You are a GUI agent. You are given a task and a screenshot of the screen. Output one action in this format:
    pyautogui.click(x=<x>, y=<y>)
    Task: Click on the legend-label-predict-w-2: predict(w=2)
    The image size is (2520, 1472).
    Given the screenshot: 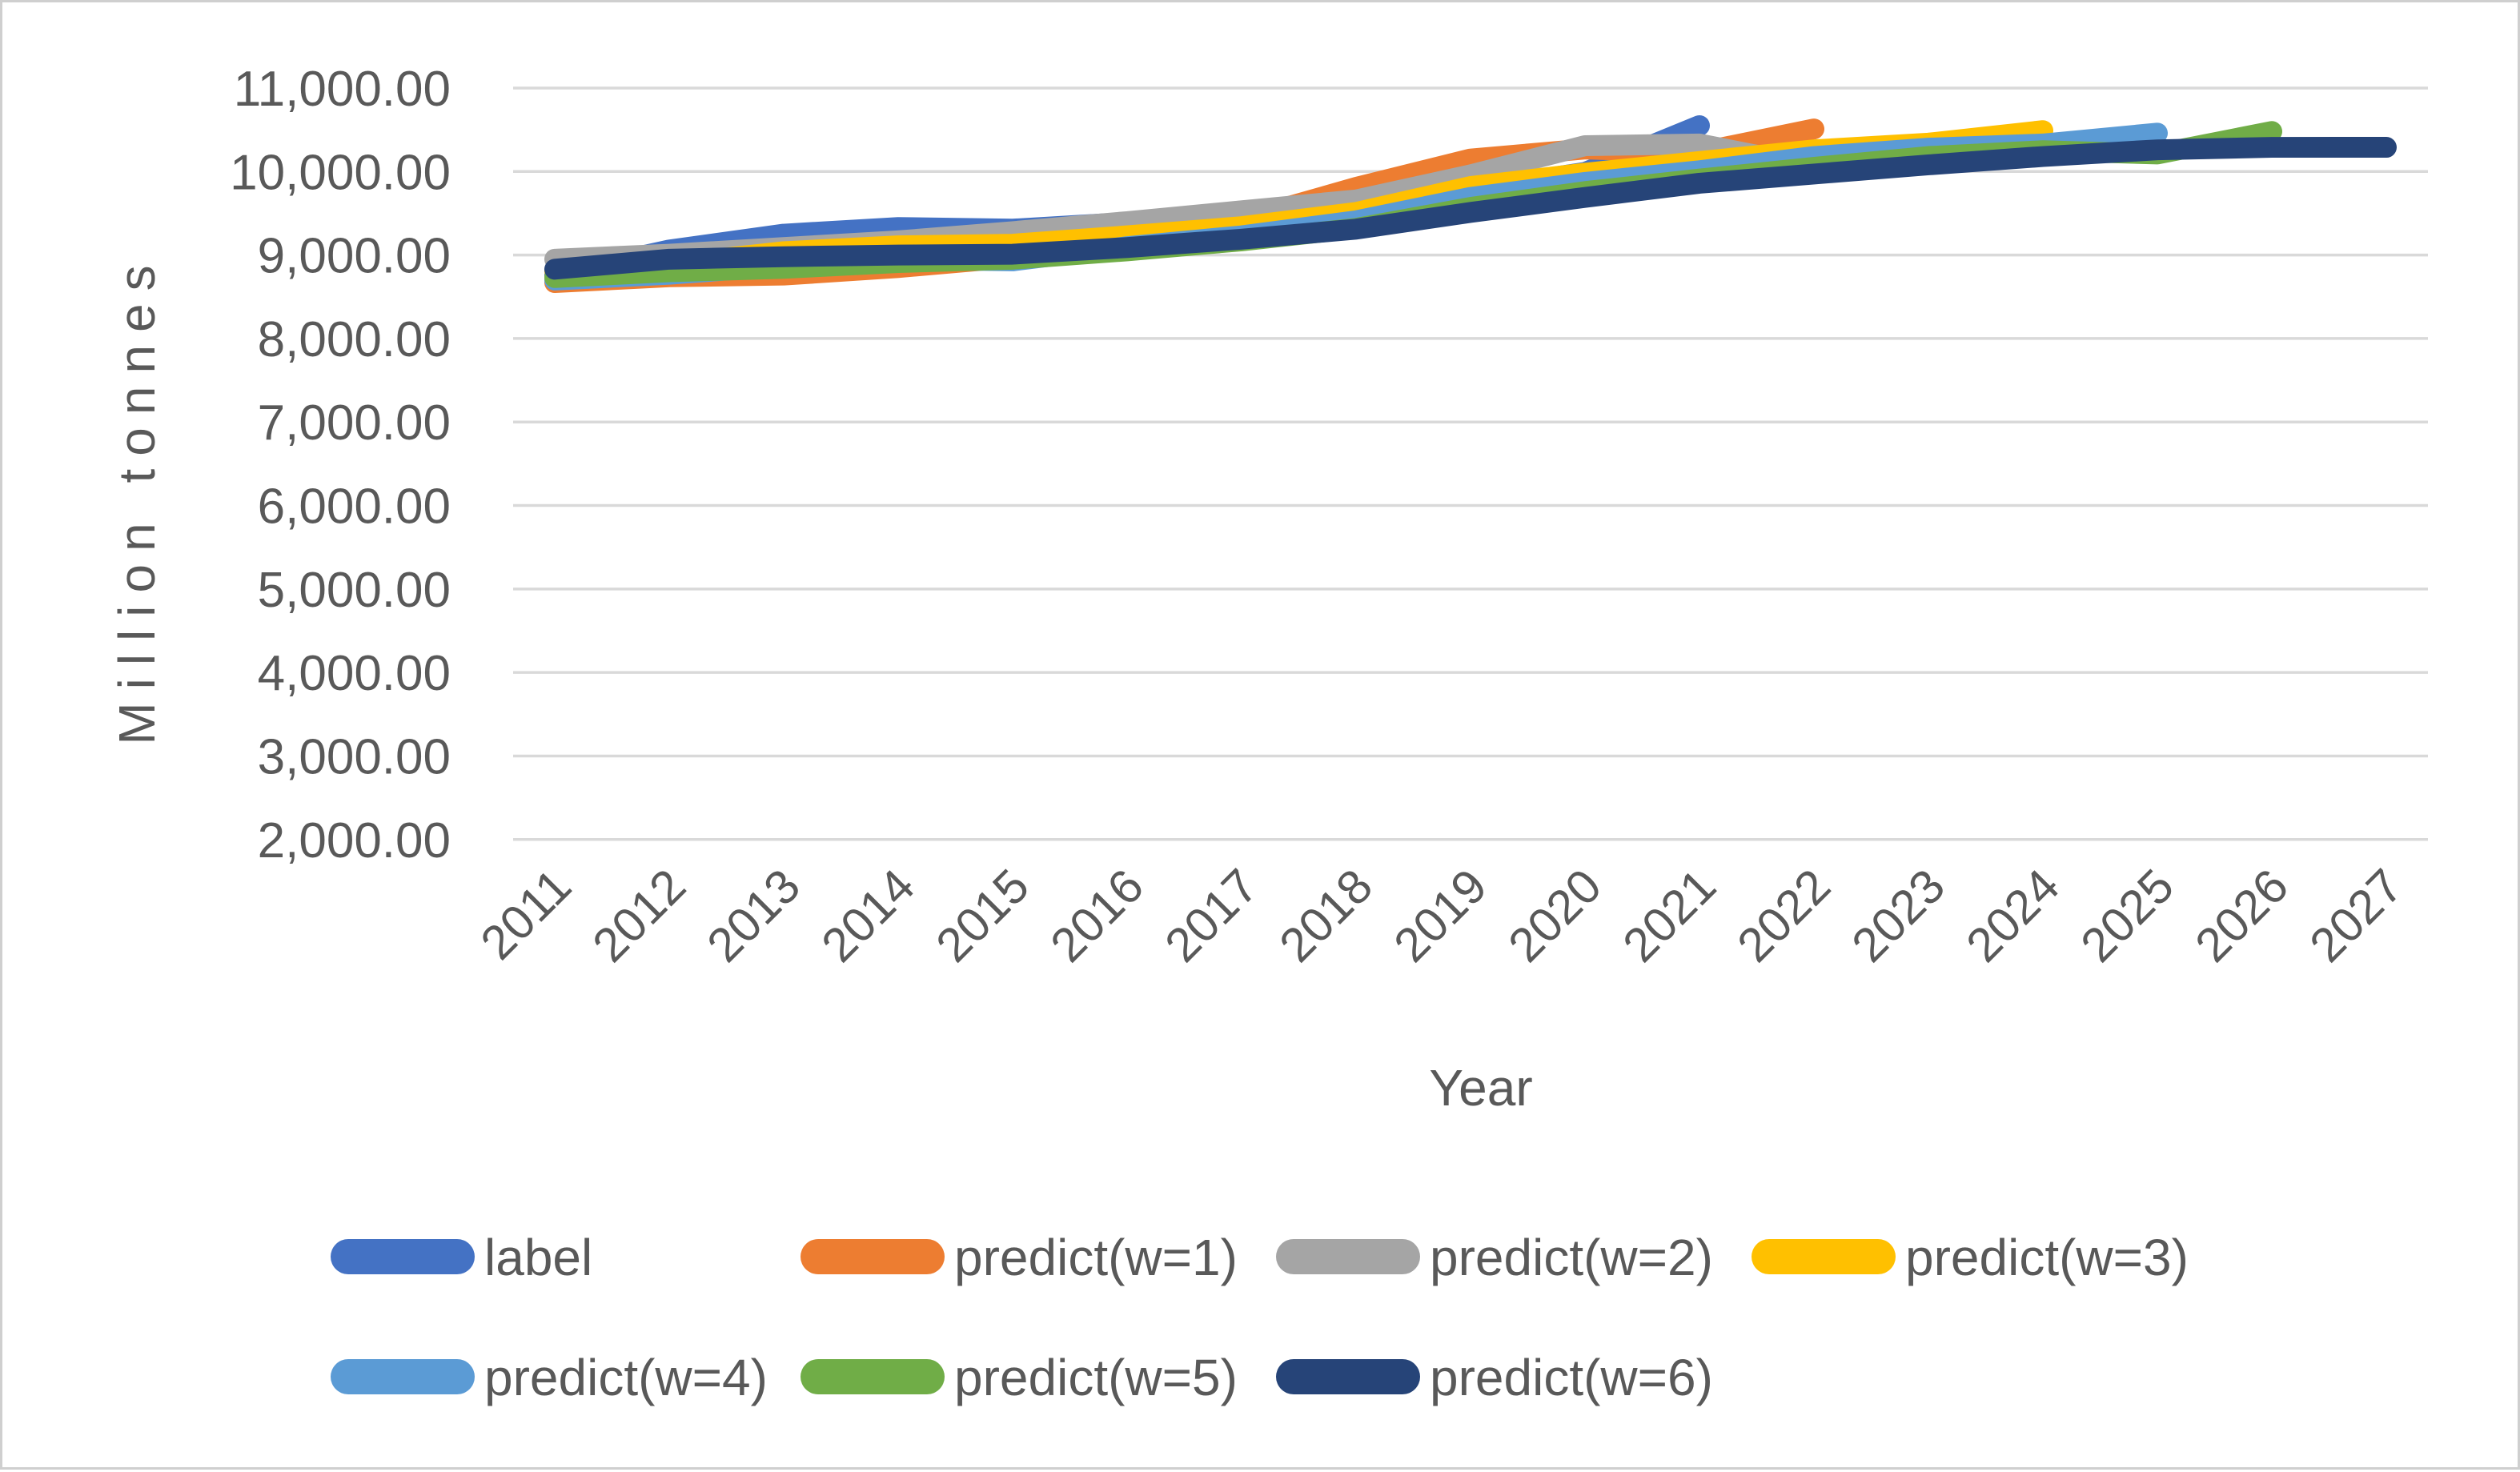 What is the action you would take?
    pyautogui.click(x=1571, y=1258)
    